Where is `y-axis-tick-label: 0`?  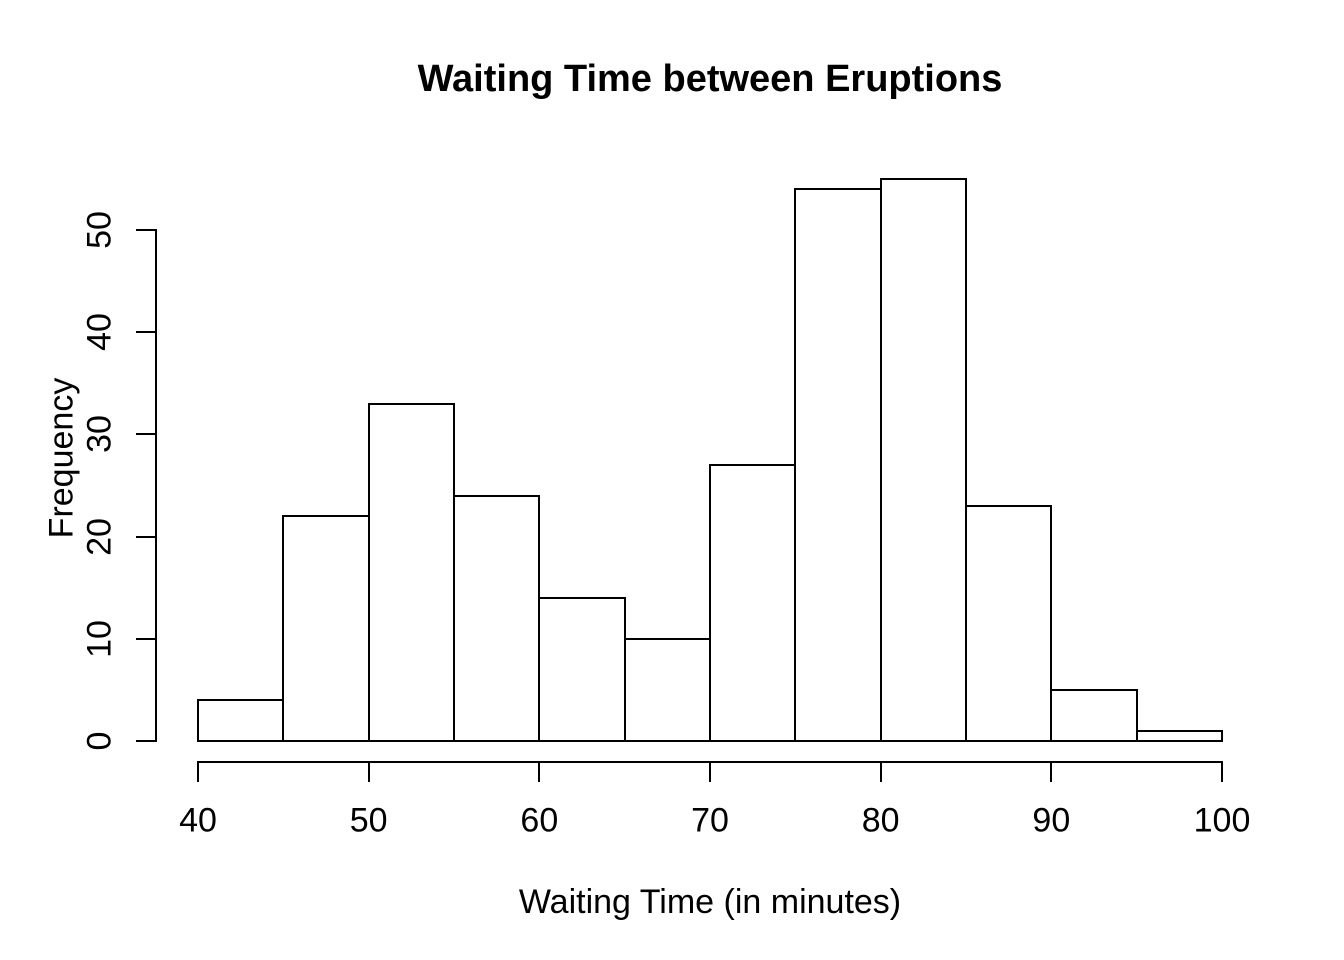
y-axis-tick-label: 0 is located at coordinates (99, 741).